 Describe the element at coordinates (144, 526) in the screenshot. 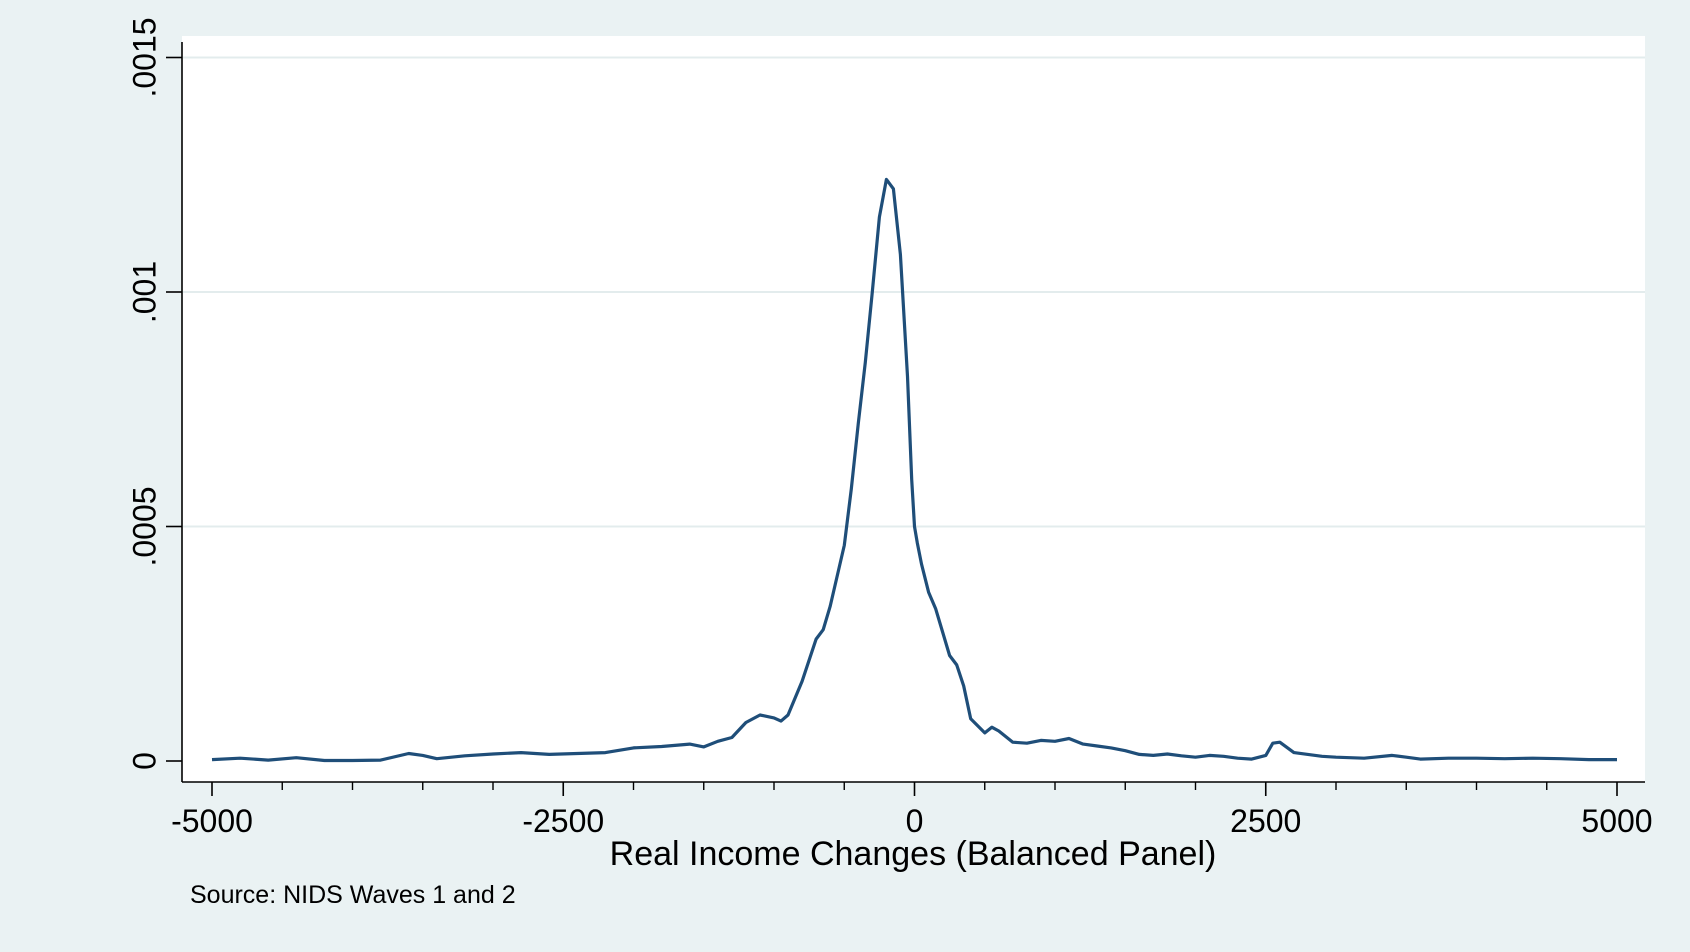

I see `y-tick-label: .0005` at that location.